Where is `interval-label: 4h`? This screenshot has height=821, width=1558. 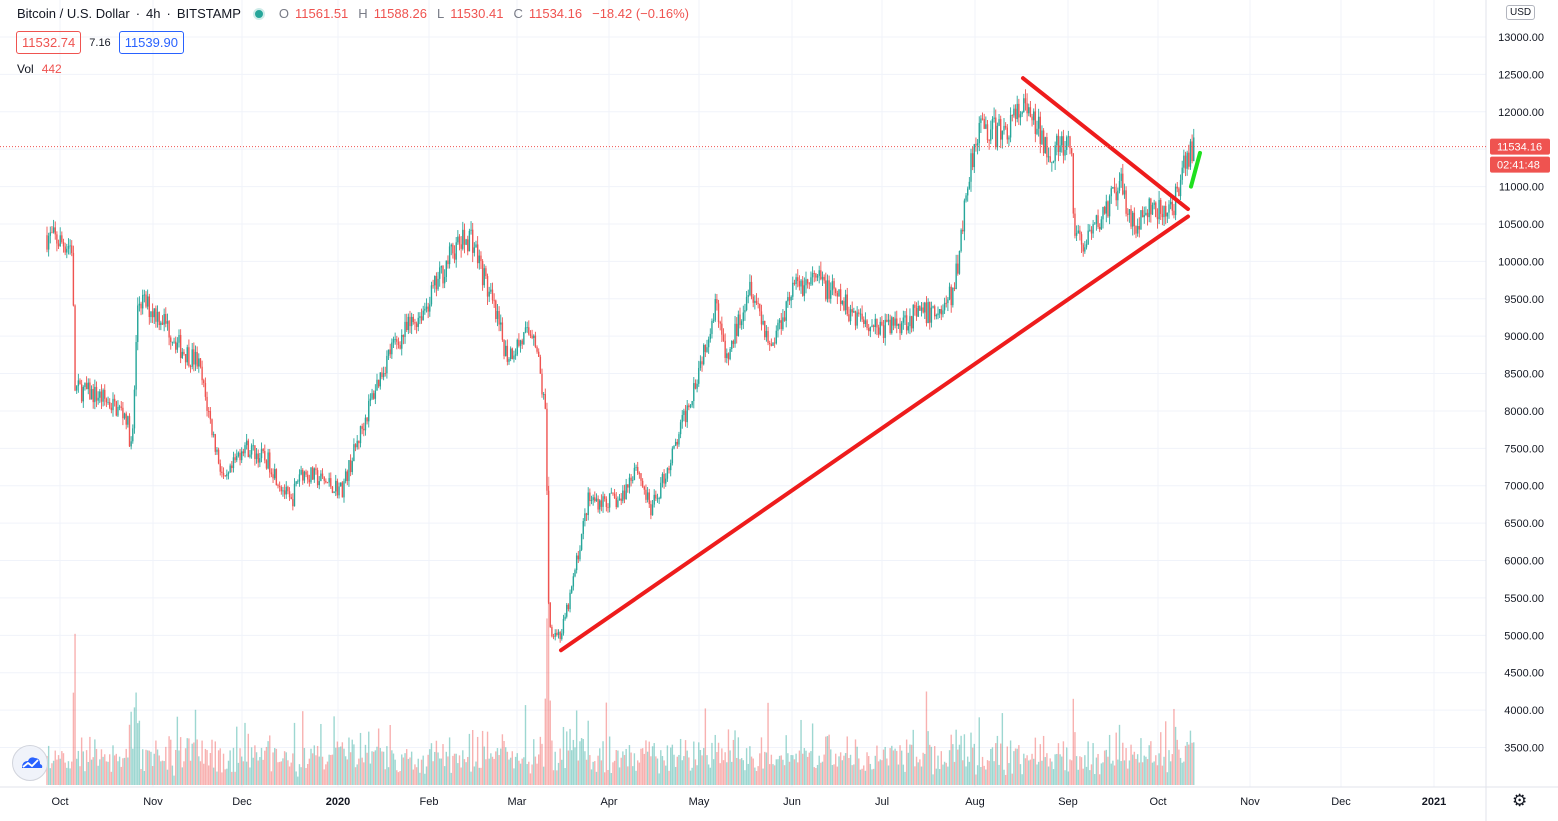
interval-label: 4h is located at coordinates (153, 13).